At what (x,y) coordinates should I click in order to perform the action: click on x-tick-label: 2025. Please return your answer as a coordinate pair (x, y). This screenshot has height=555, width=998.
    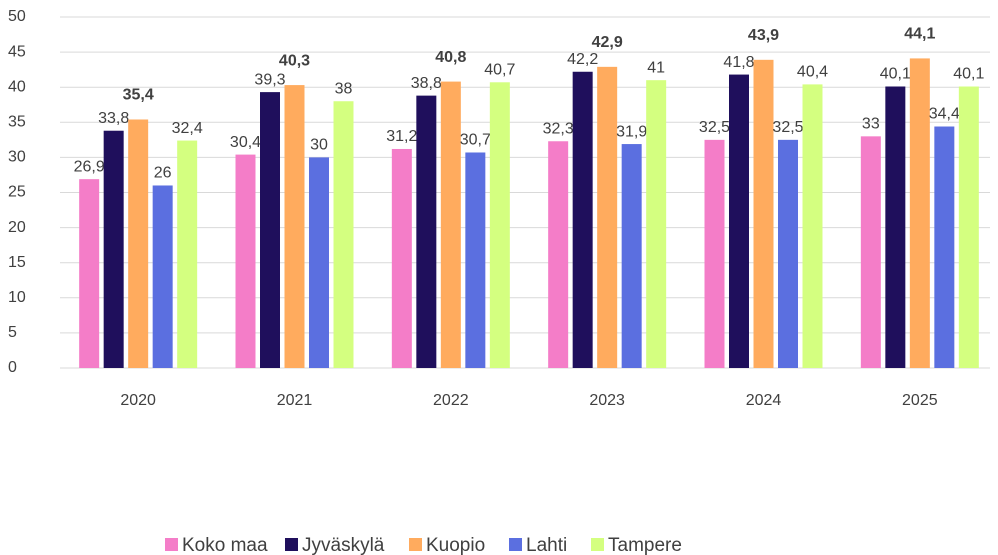
    Looking at the image, I should click on (920, 400).